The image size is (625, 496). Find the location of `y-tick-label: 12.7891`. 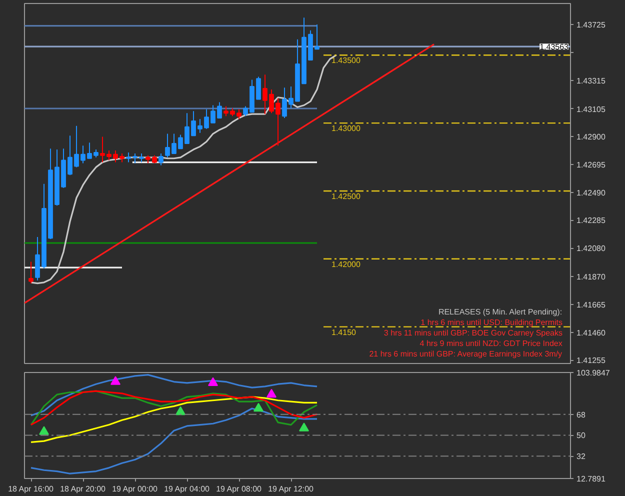

y-tick-label: 12.7891 is located at coordinates (591, 479).